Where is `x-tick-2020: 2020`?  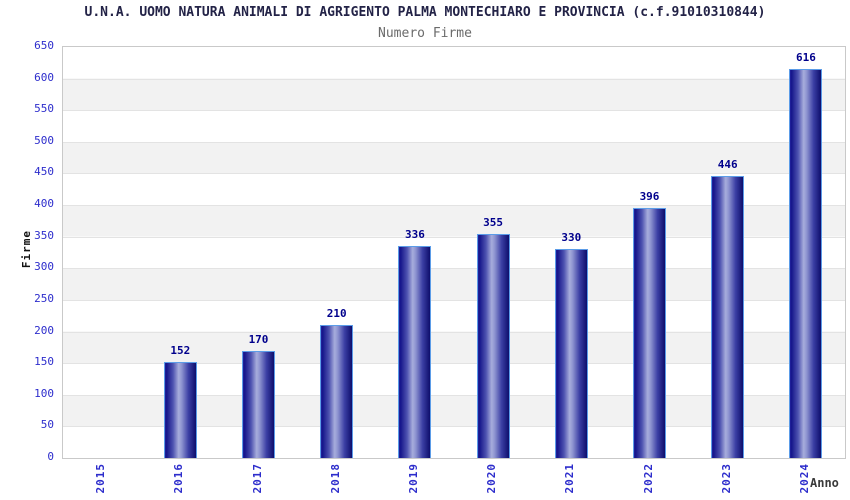
x-tick-2020: 2020 is located at coordinates (492, 478).